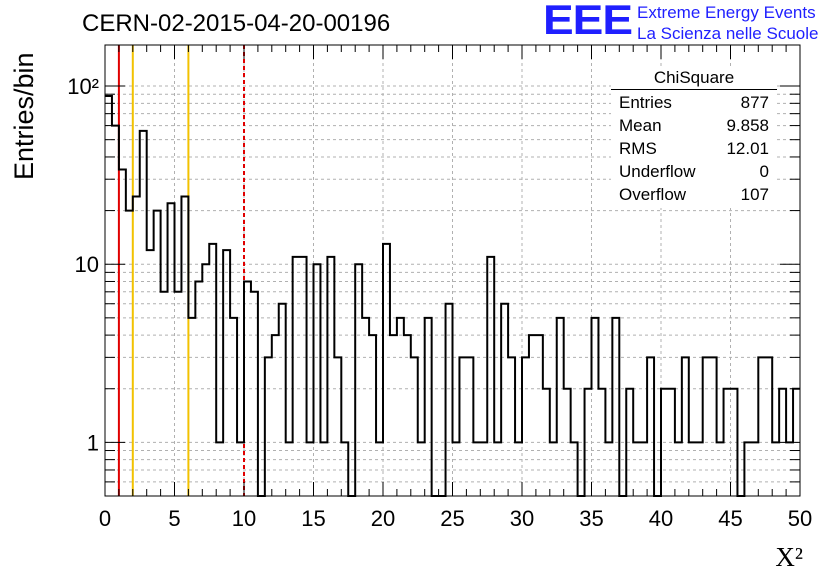  I want to click on stats-label: Entries, so click(645, 102).